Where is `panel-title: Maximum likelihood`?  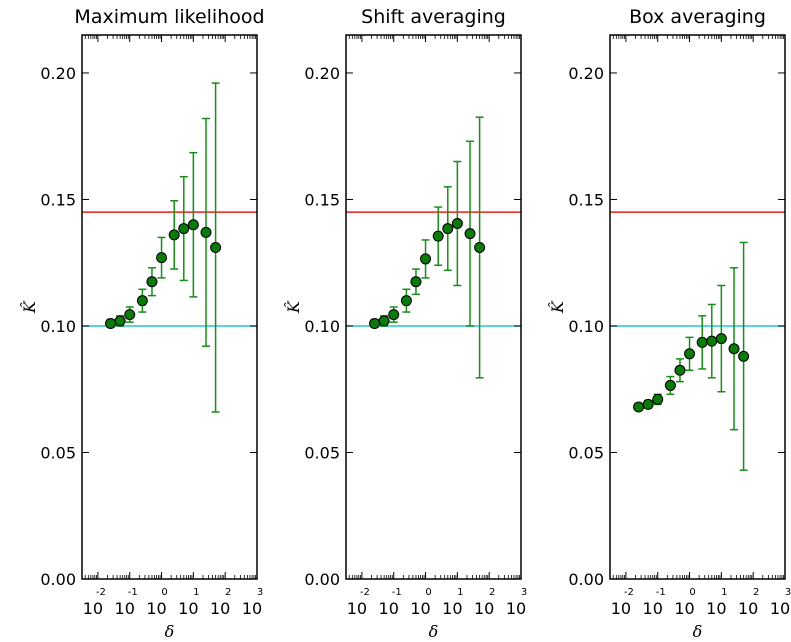
panel-title: Maximum likelihood is located at coordinates (169, 17).